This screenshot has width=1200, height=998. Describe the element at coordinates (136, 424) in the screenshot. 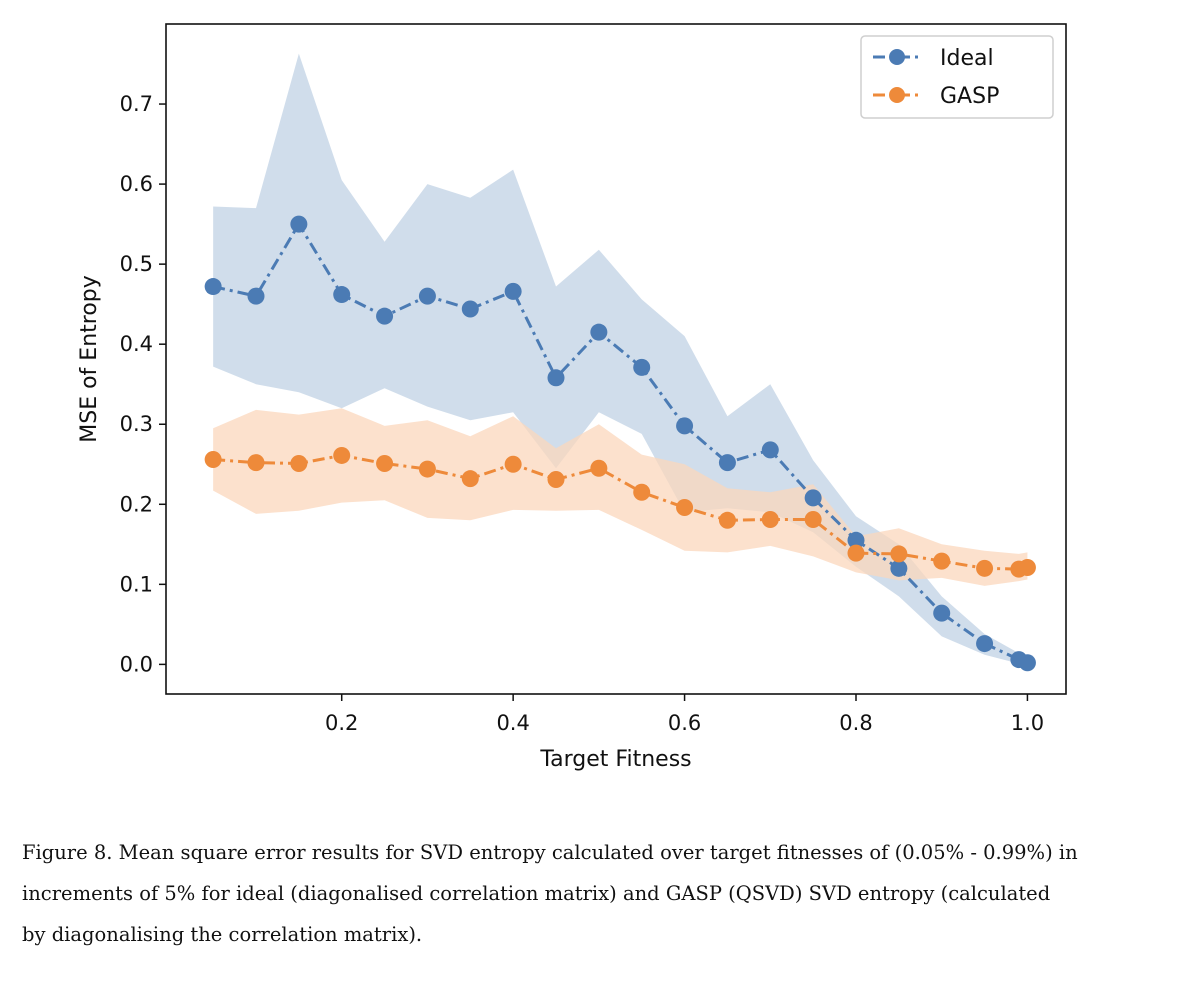

I see `y-tick-label: 0.3` at that location.